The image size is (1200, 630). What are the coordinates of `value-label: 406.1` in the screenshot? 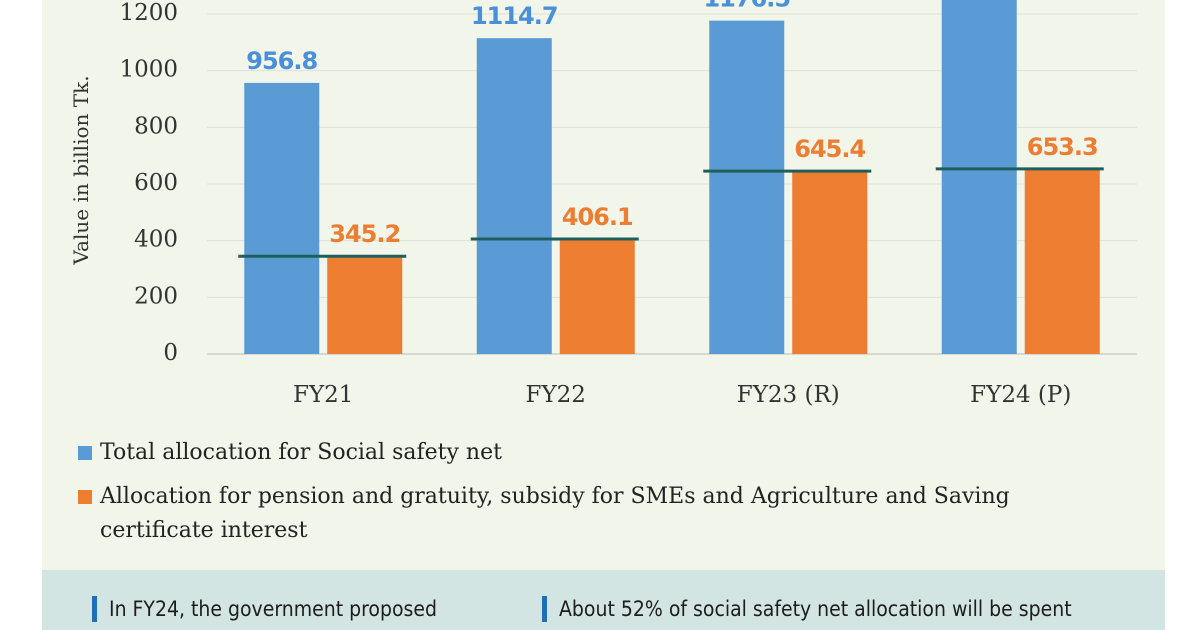 It's located at (597, 217).